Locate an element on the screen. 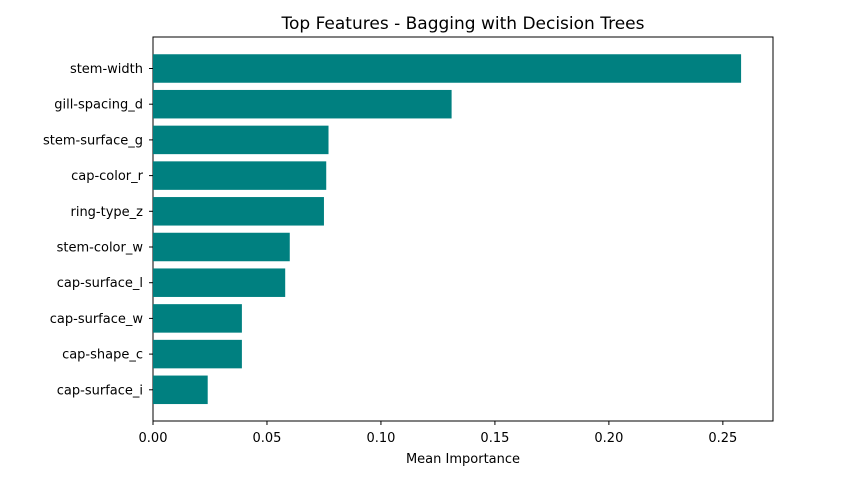 This screenshot has width=851, height=483. x-tick-label: 0.20 is located at coordinates (608, 438).